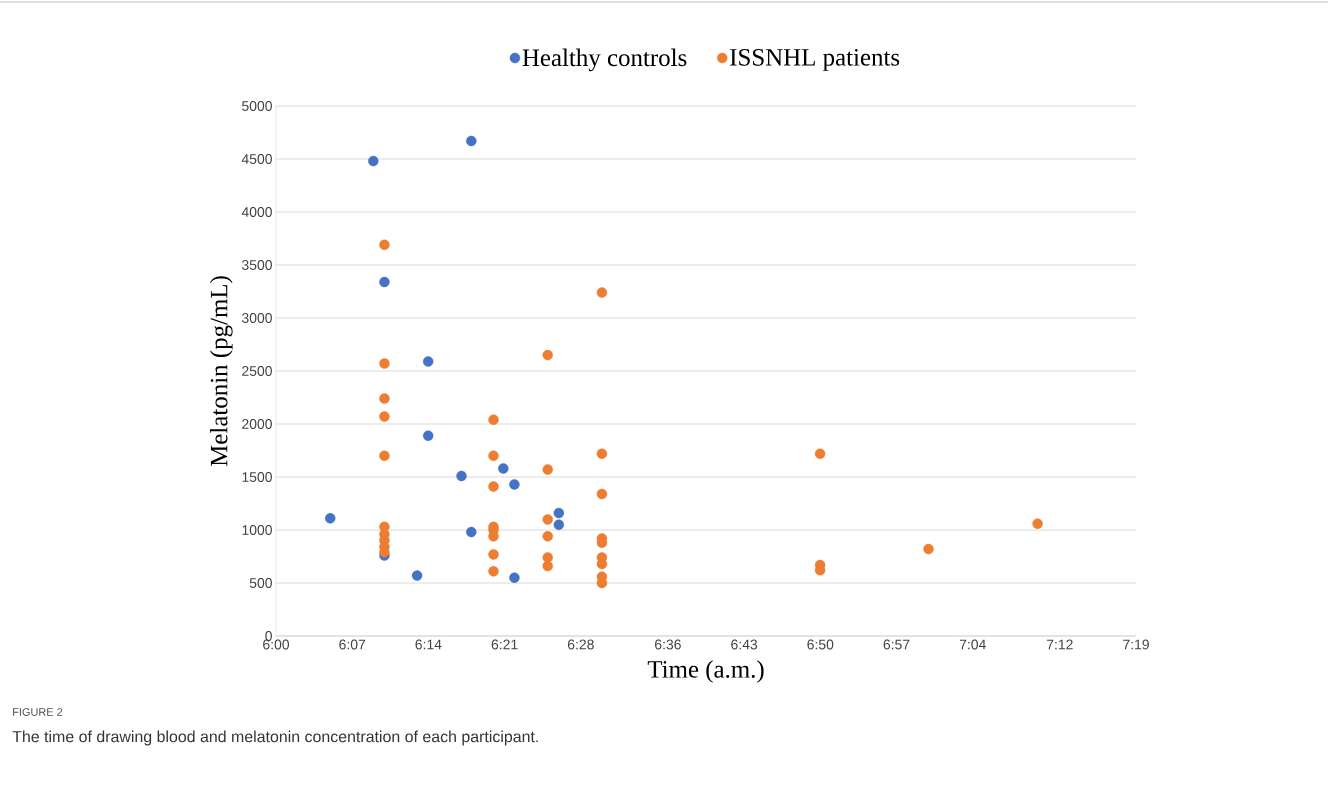 Image resolution: width=1328 pixels, height=803 pixels. I want to click on y-tick-label: 5000, so click(257, 106).